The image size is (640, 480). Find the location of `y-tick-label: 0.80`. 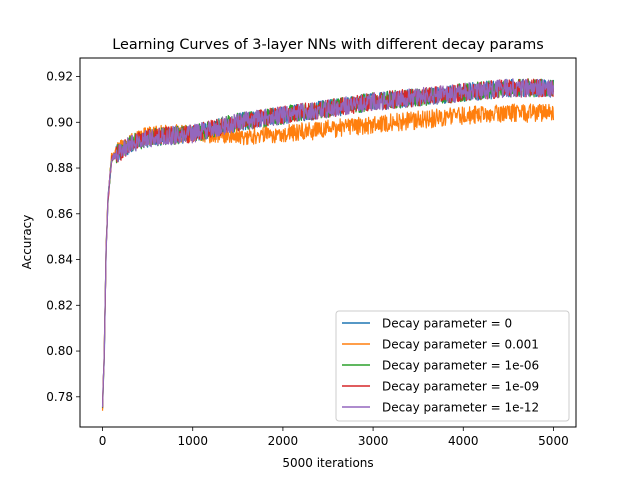

y-tick-label: 0.80 is located at coordinates (59, 351).